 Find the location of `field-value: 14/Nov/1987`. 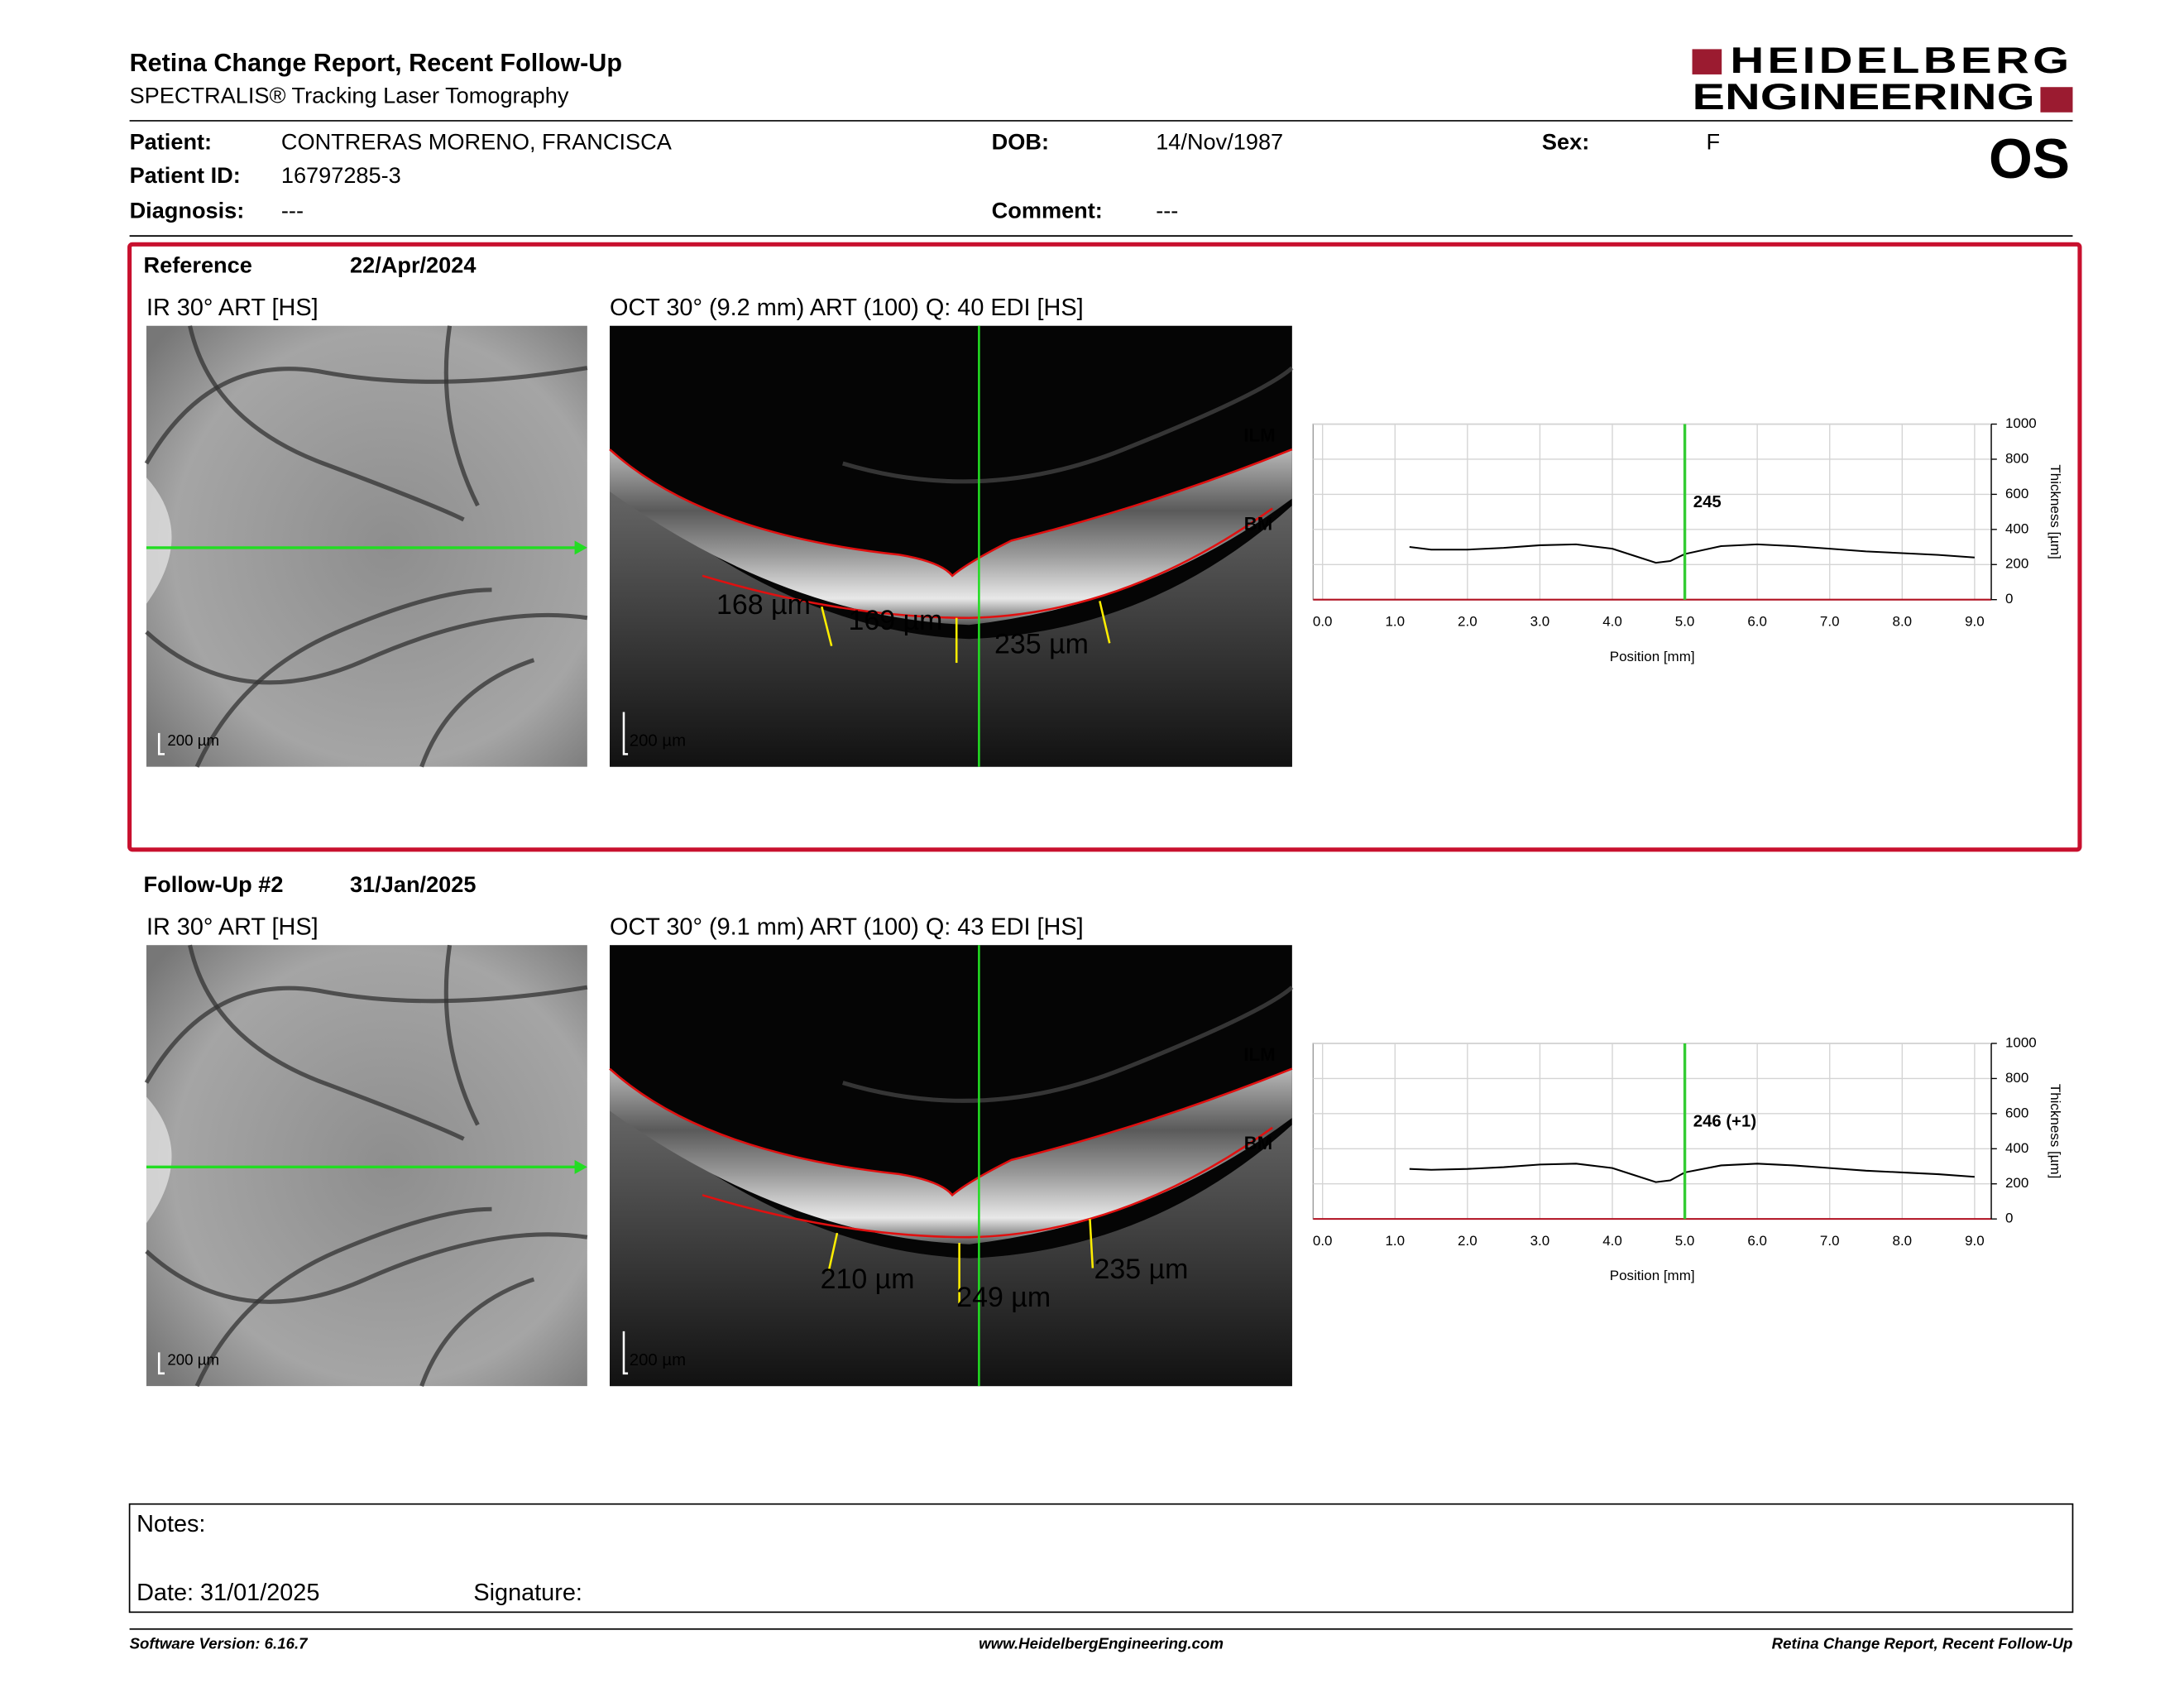

field-value: 14/Nov/1987 is located at coordinates (1219, 141).